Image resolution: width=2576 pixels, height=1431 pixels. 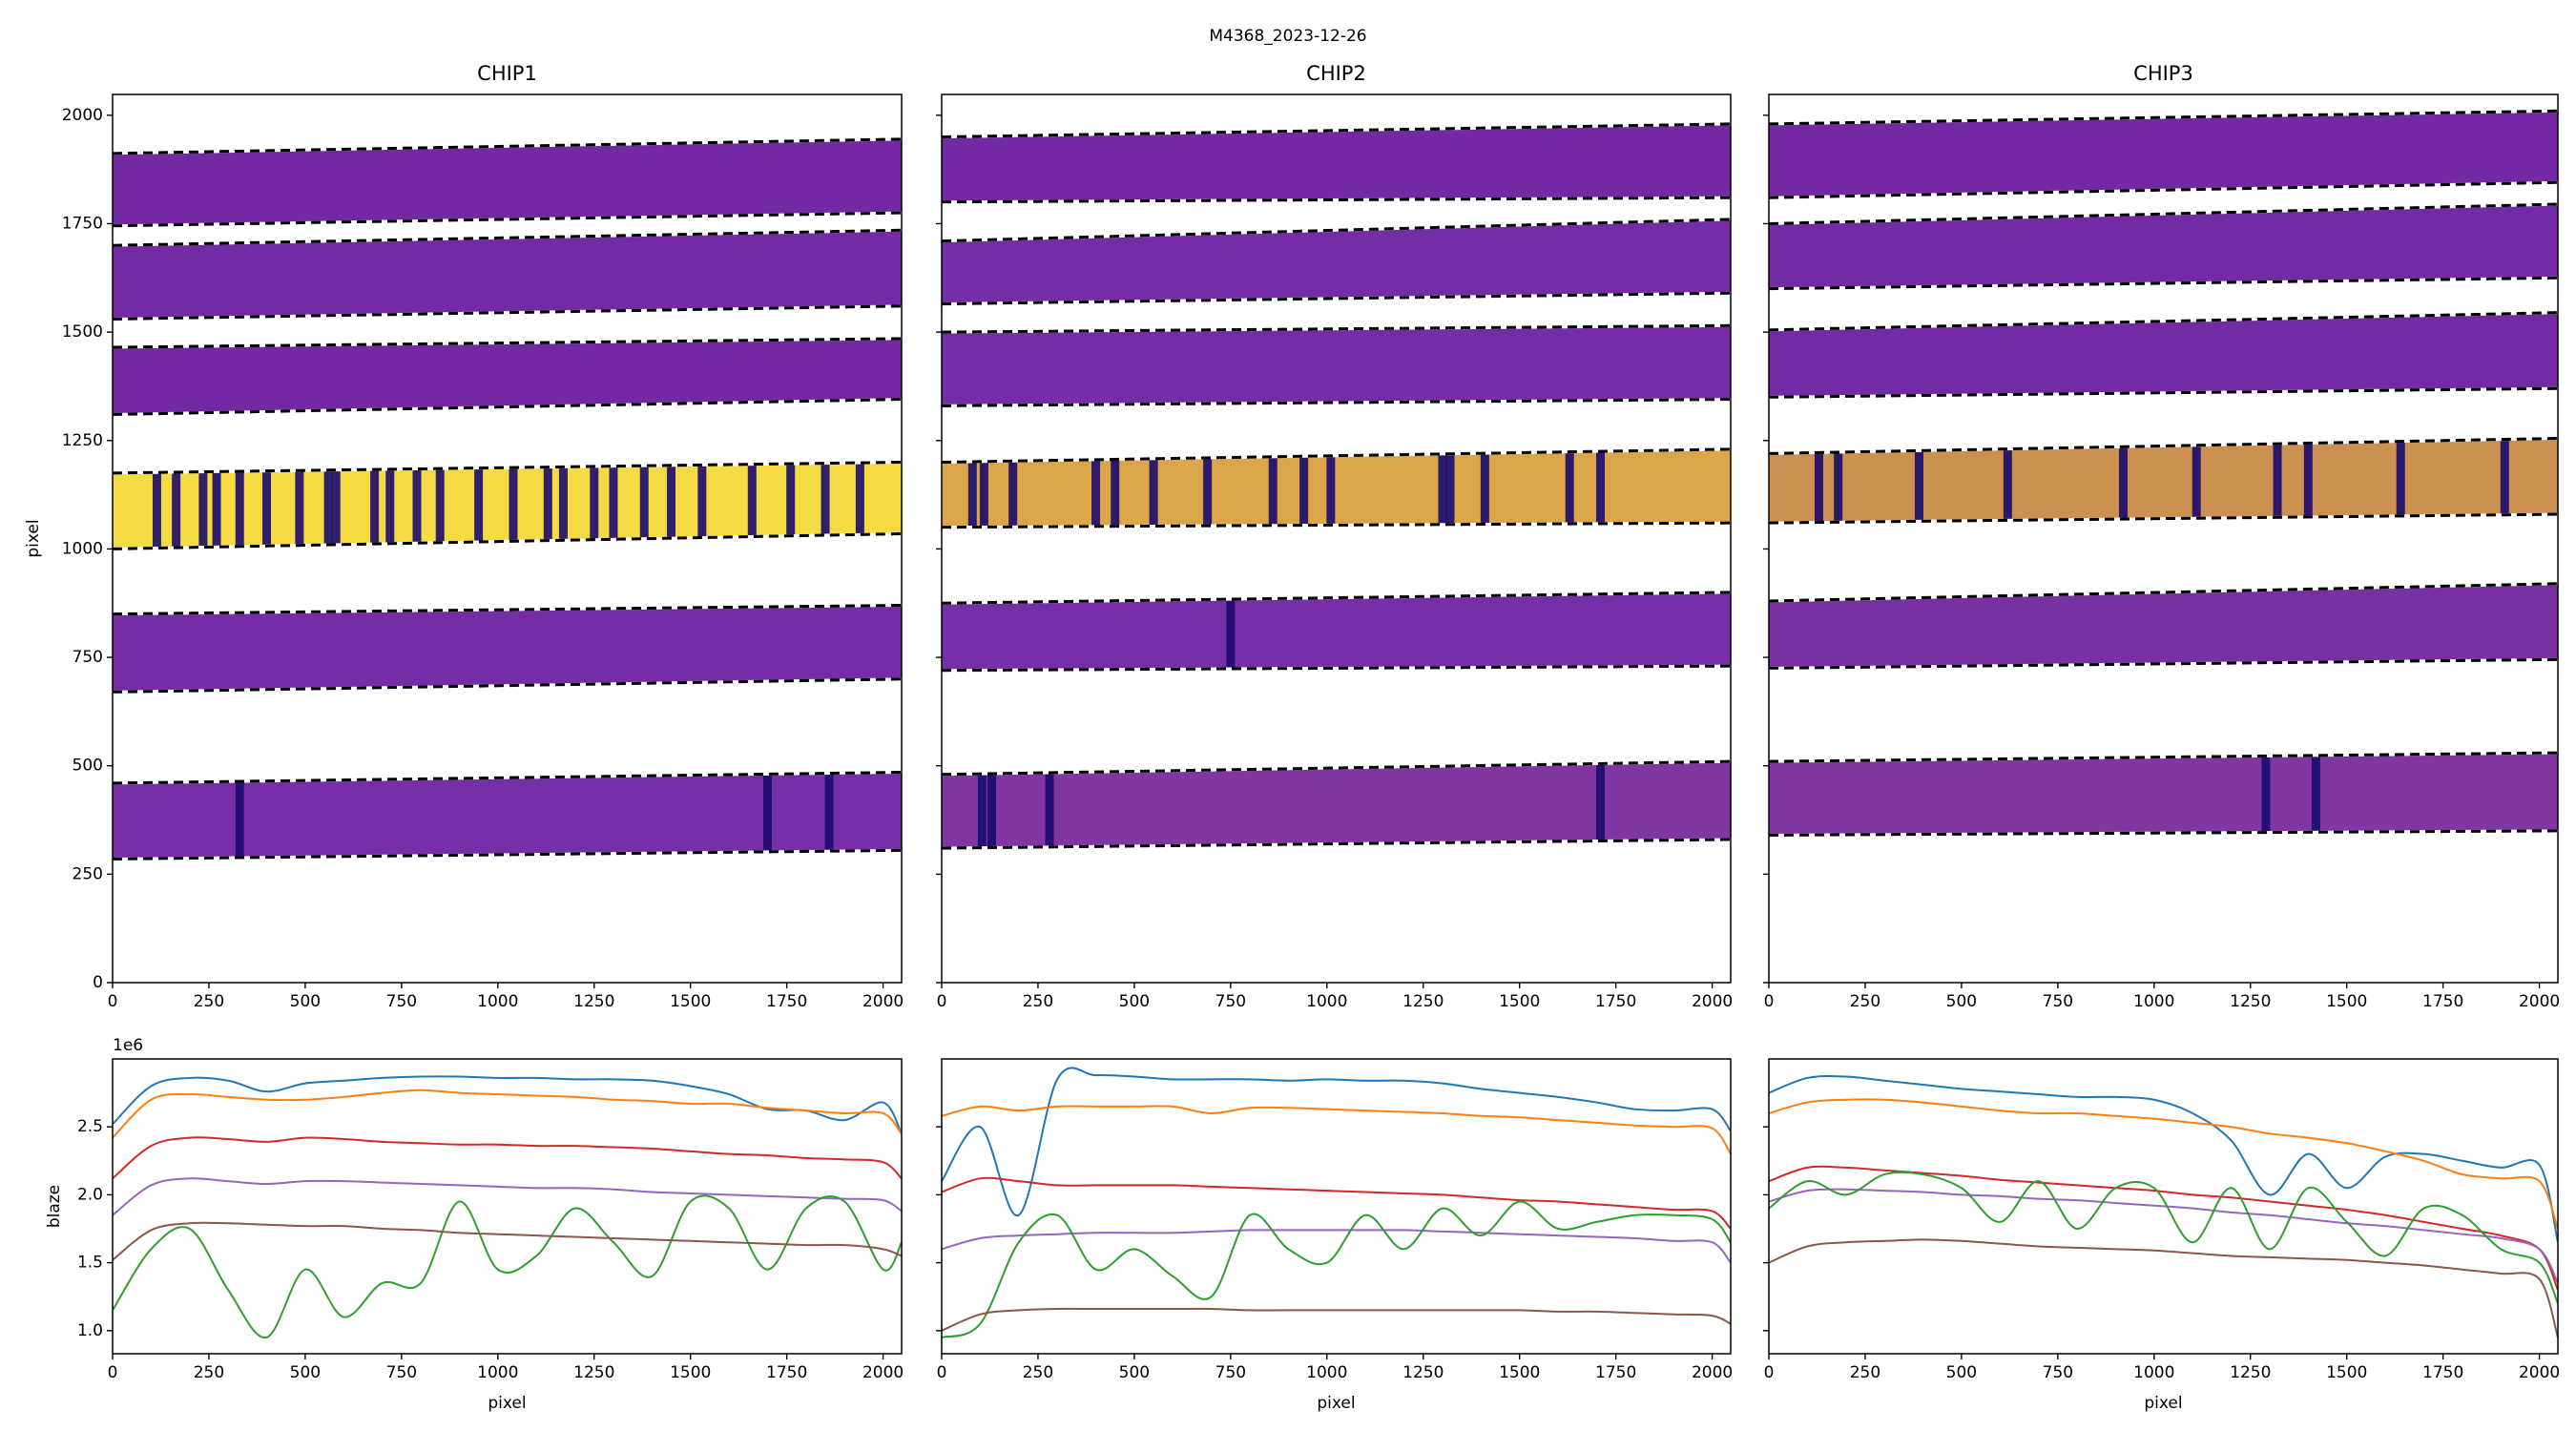 What do you see at coordinates (90, 1194) in the screenshot?
I see `y-tick-label: 2.0` at bounding box center [90, 1194].